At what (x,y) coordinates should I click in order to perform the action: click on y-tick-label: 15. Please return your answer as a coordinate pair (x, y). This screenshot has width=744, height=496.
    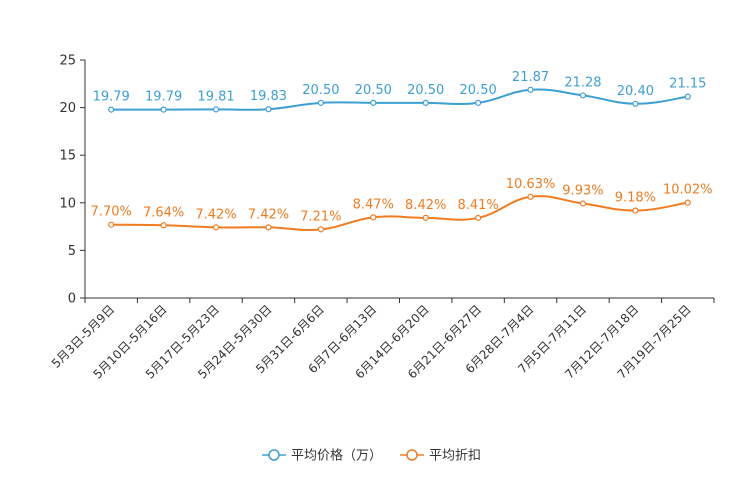
    Looking at the image, I should click on (67, 156).